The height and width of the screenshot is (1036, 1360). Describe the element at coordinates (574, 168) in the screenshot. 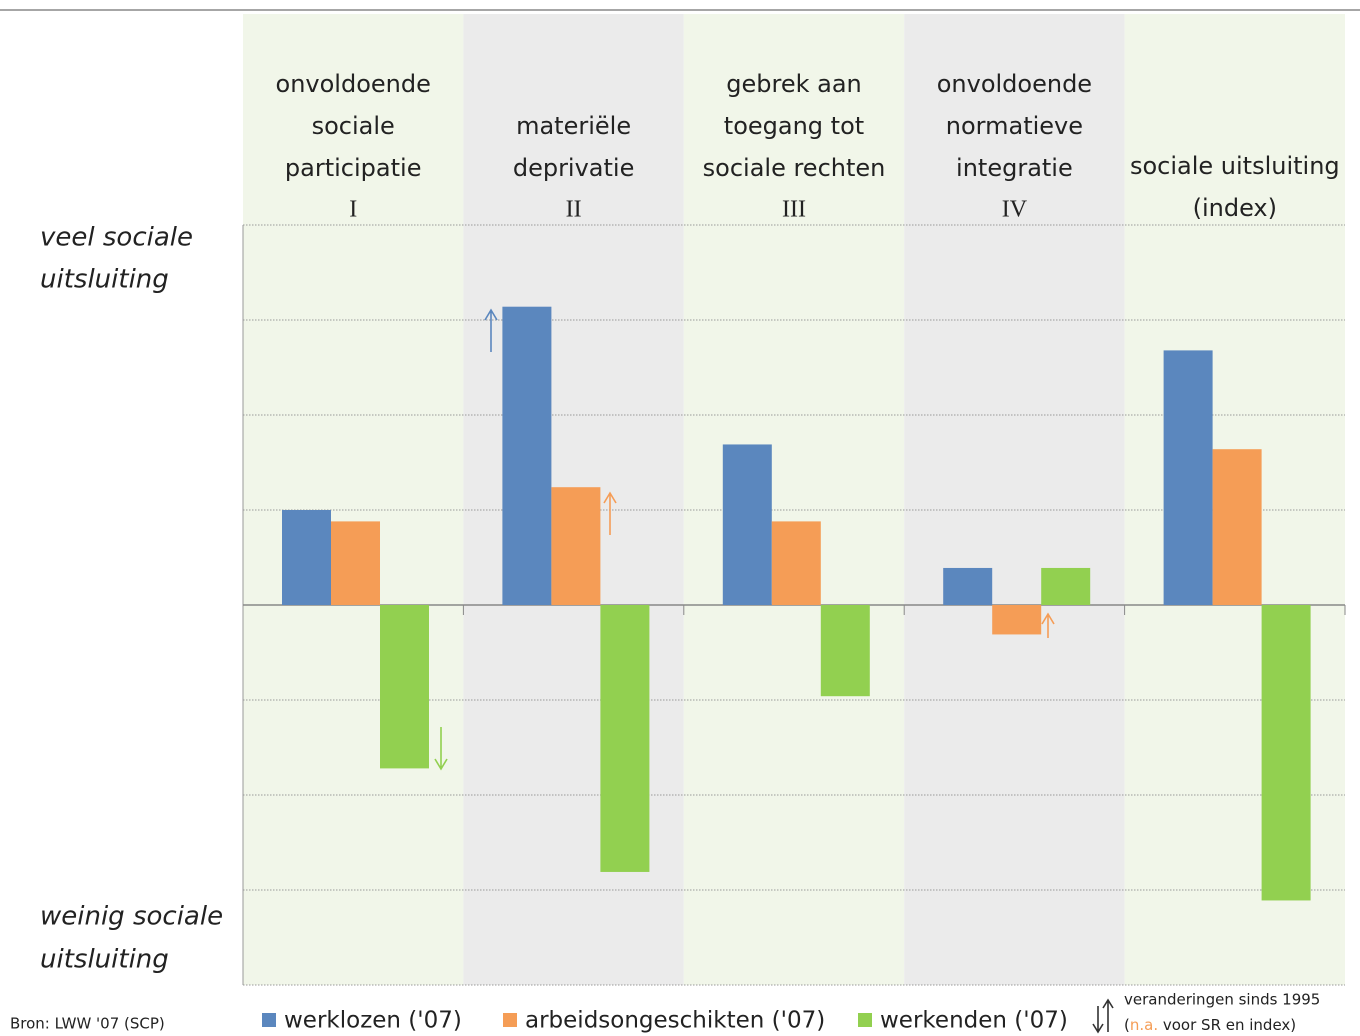

I see `category-label: deprivatie` at that location.